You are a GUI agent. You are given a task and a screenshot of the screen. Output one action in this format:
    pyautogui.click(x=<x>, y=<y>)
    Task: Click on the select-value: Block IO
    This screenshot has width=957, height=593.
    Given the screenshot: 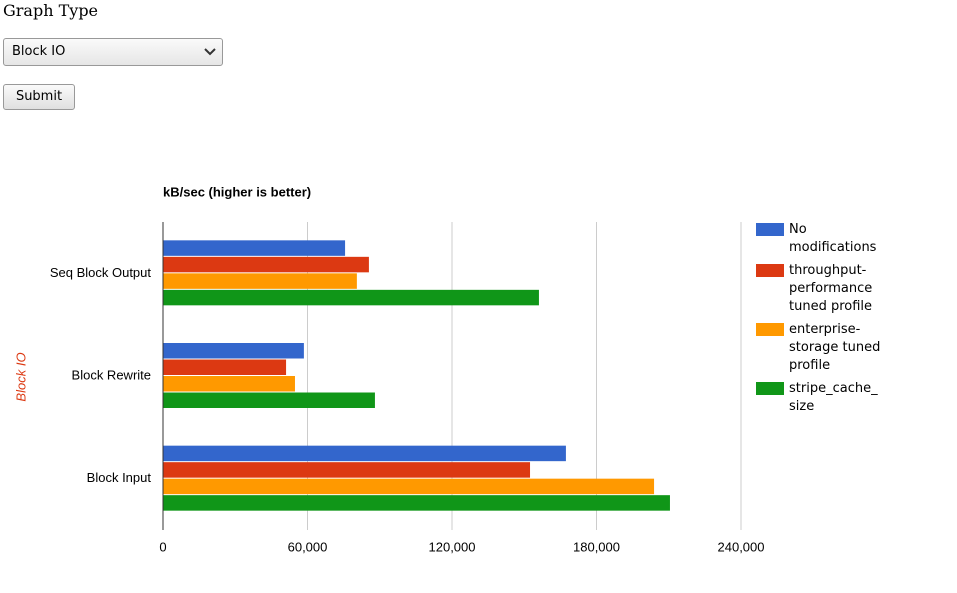 What is the action you would take?
    pyautogui.click(x=39, y=51)
    